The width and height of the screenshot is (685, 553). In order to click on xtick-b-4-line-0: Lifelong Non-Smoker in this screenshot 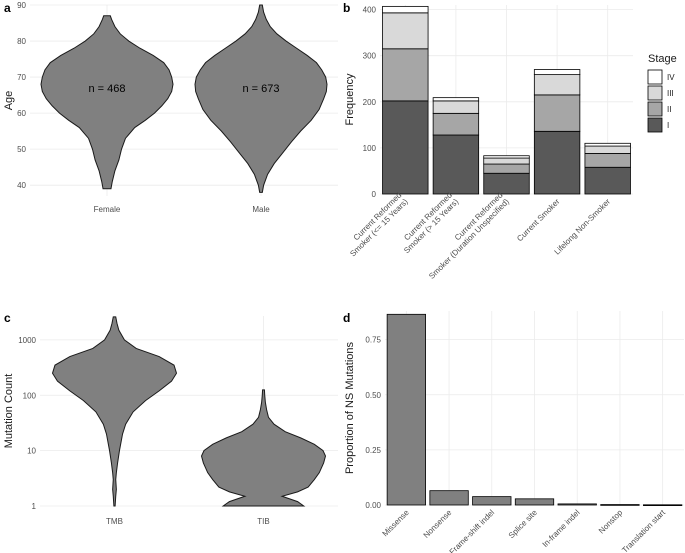, I will do `click(583, 227)`.